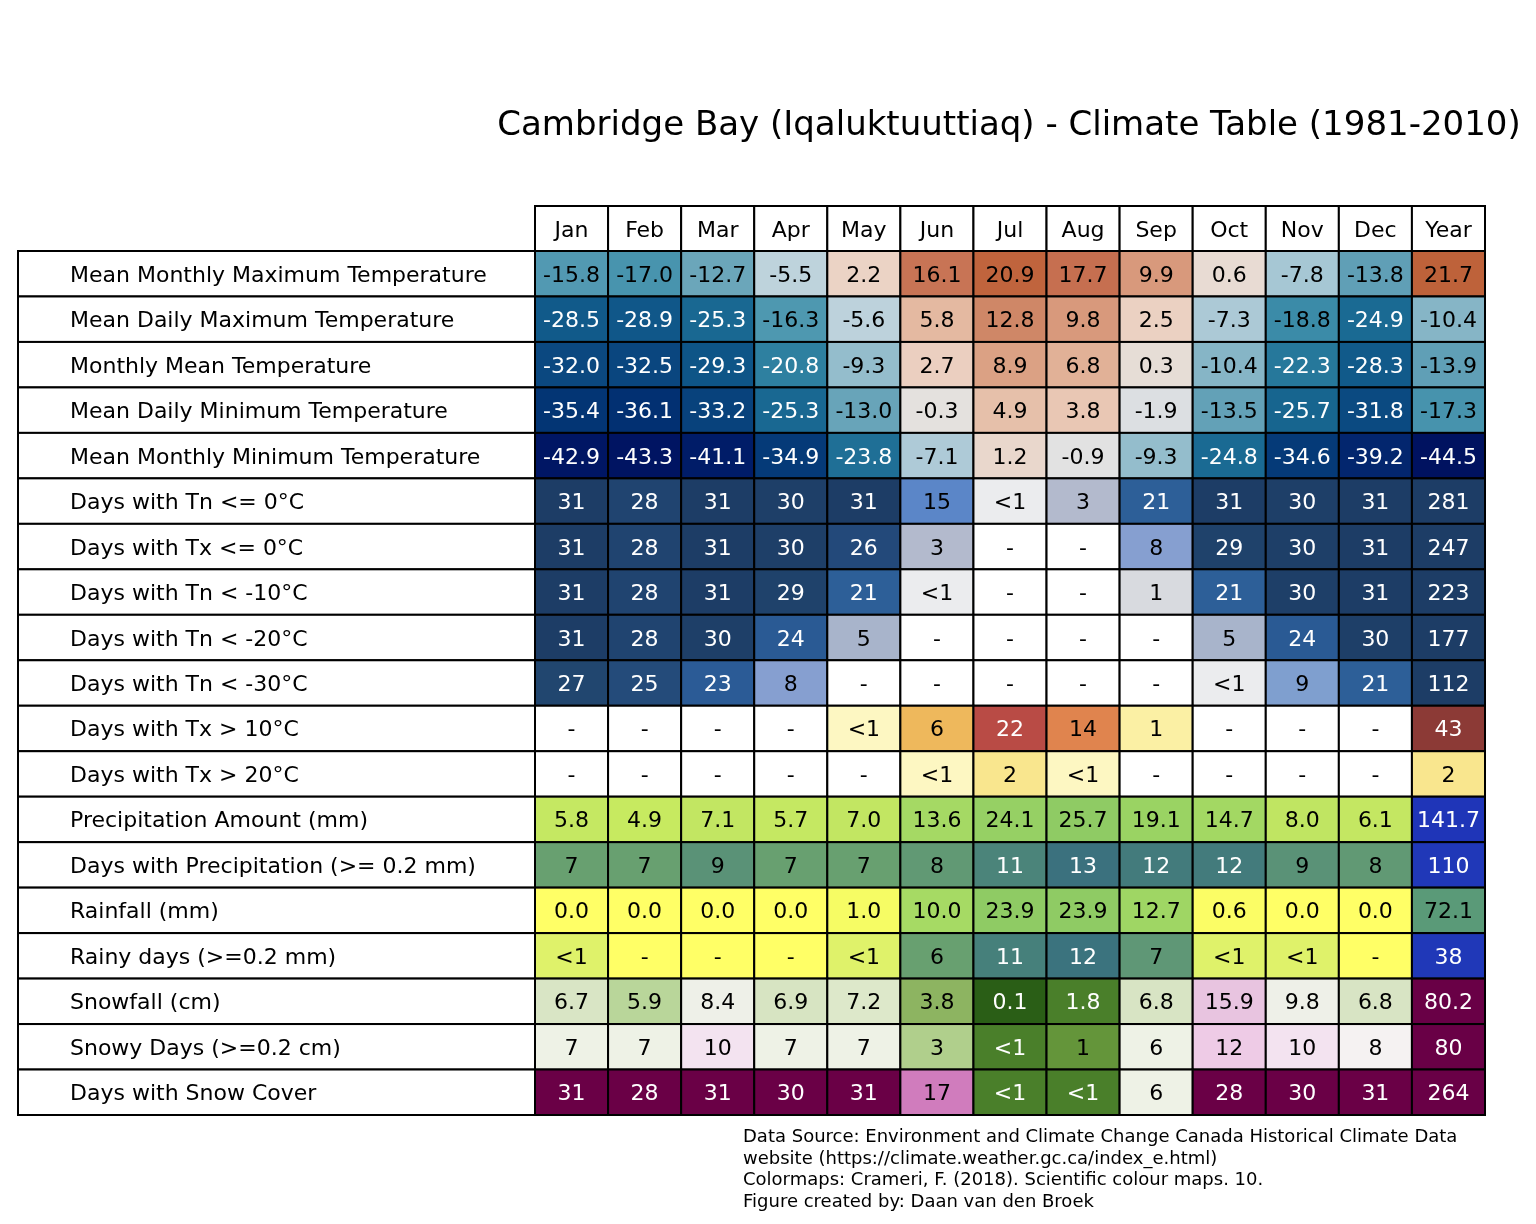  I want to click on data-label: -25.7, so click(1302, 411).